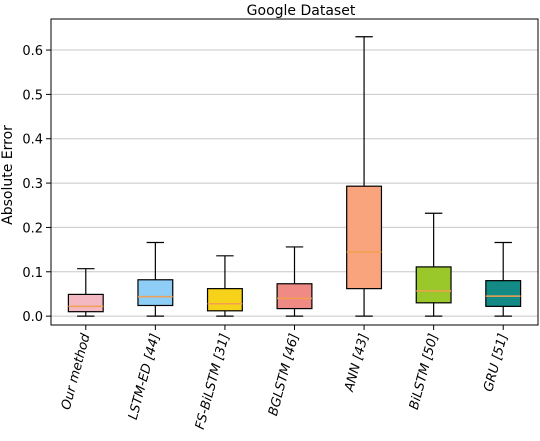 The height and width of the screenshot is (441, 540). Describe the element at coordinates (32, 317) in the screenshot. I see `y-tick-label: 0.0` at that location.